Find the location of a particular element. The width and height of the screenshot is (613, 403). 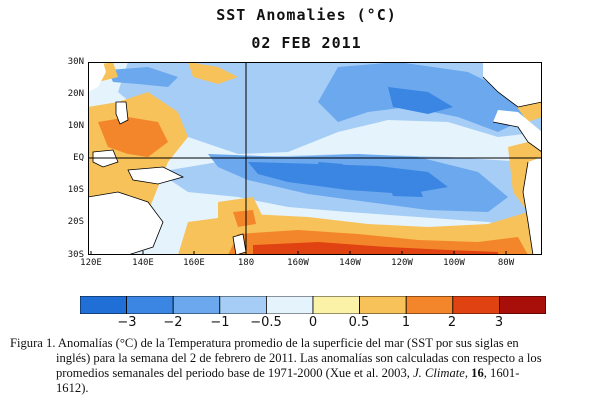

x-ticks is located at coordinates (298, 253).